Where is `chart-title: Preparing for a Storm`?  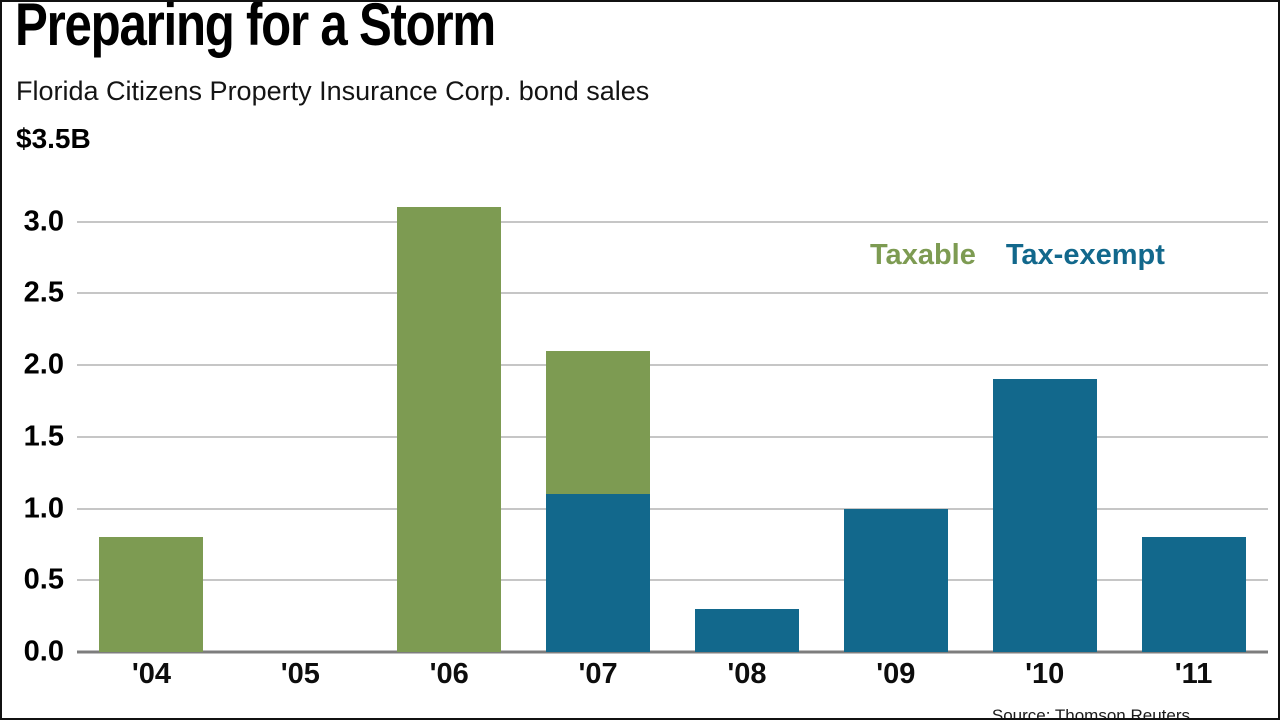
chart-title: Preparing for a Storm is located at coordinates (255, 29).